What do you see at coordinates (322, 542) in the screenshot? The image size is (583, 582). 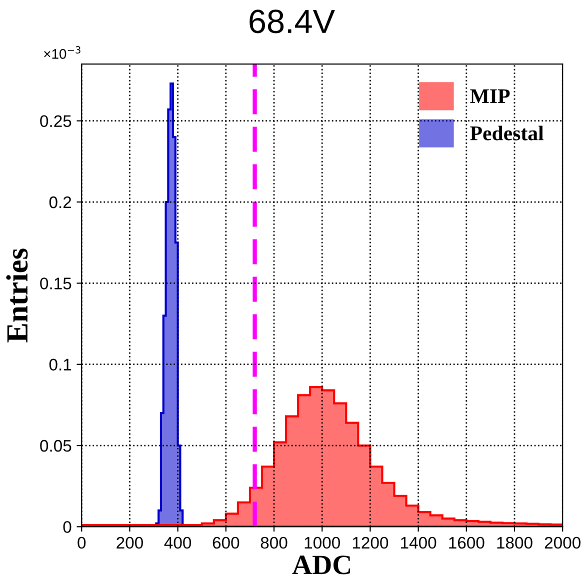 I see `x-tick-label: 1000` at bounding box center [322, 542].